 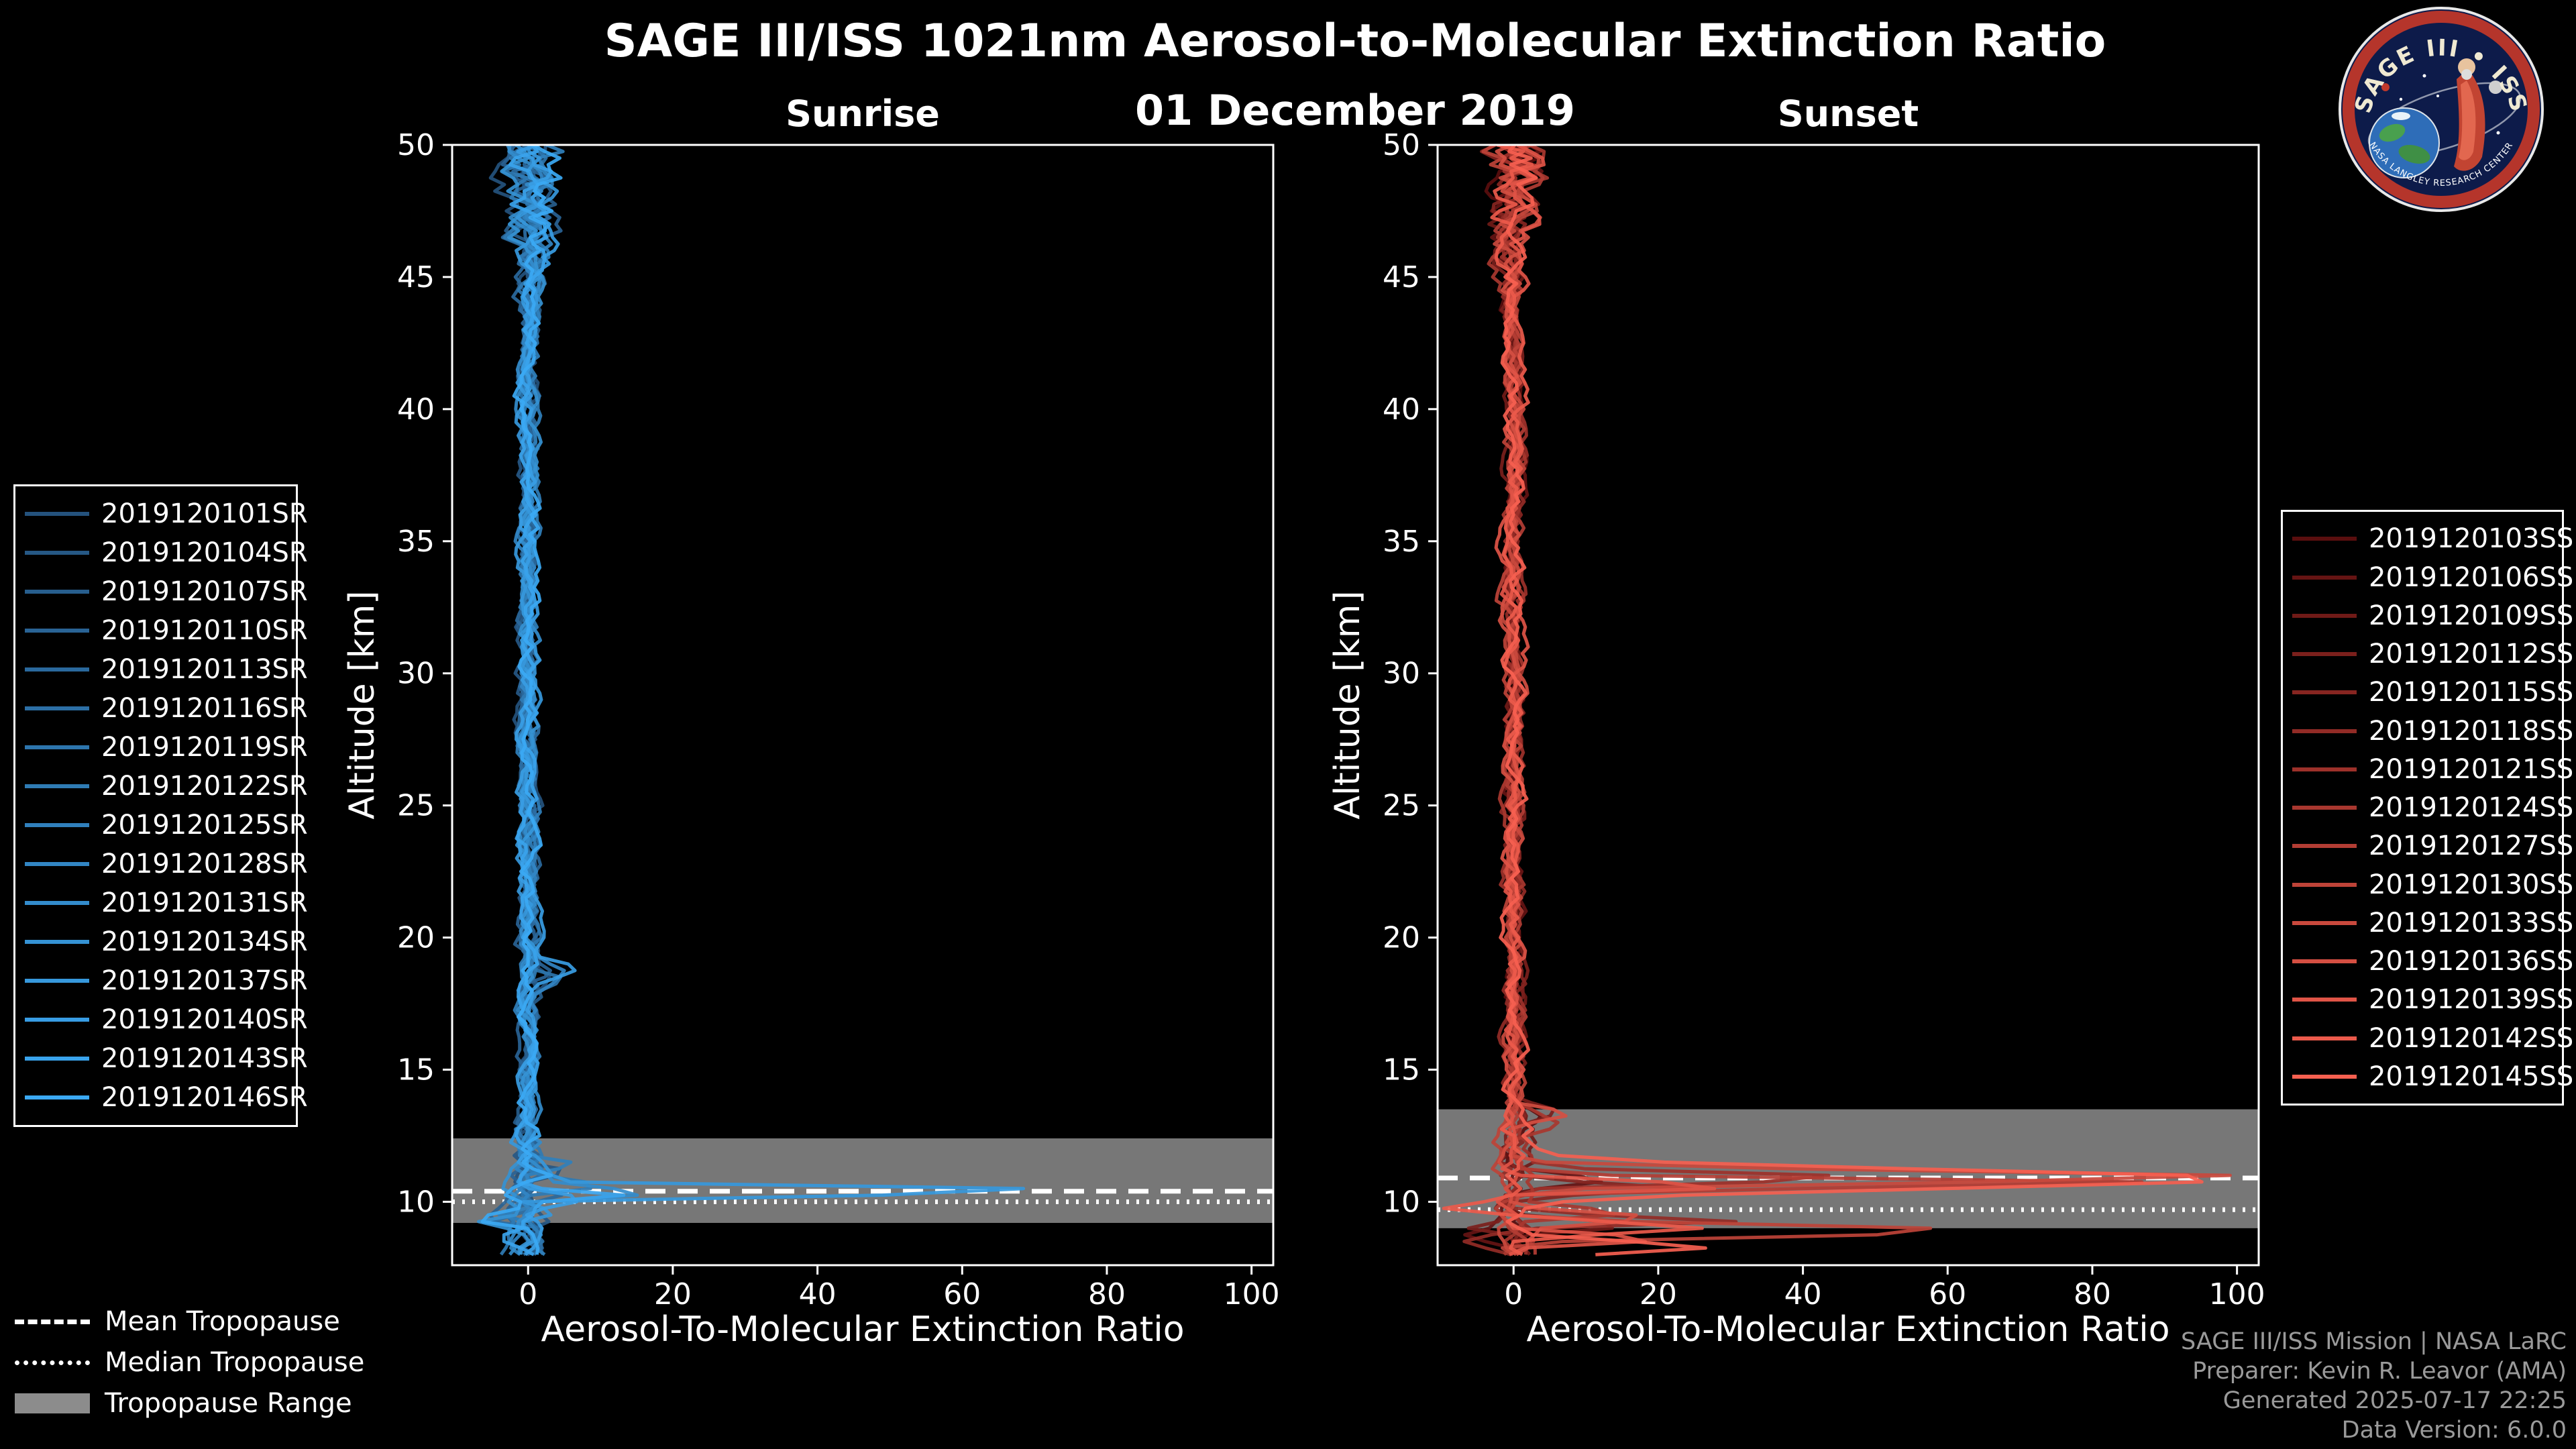 What do you see at coordinates (204, 825) in the screenshot?
I see `legend-label: 2019120125SR` at bounding box center [204, 825].